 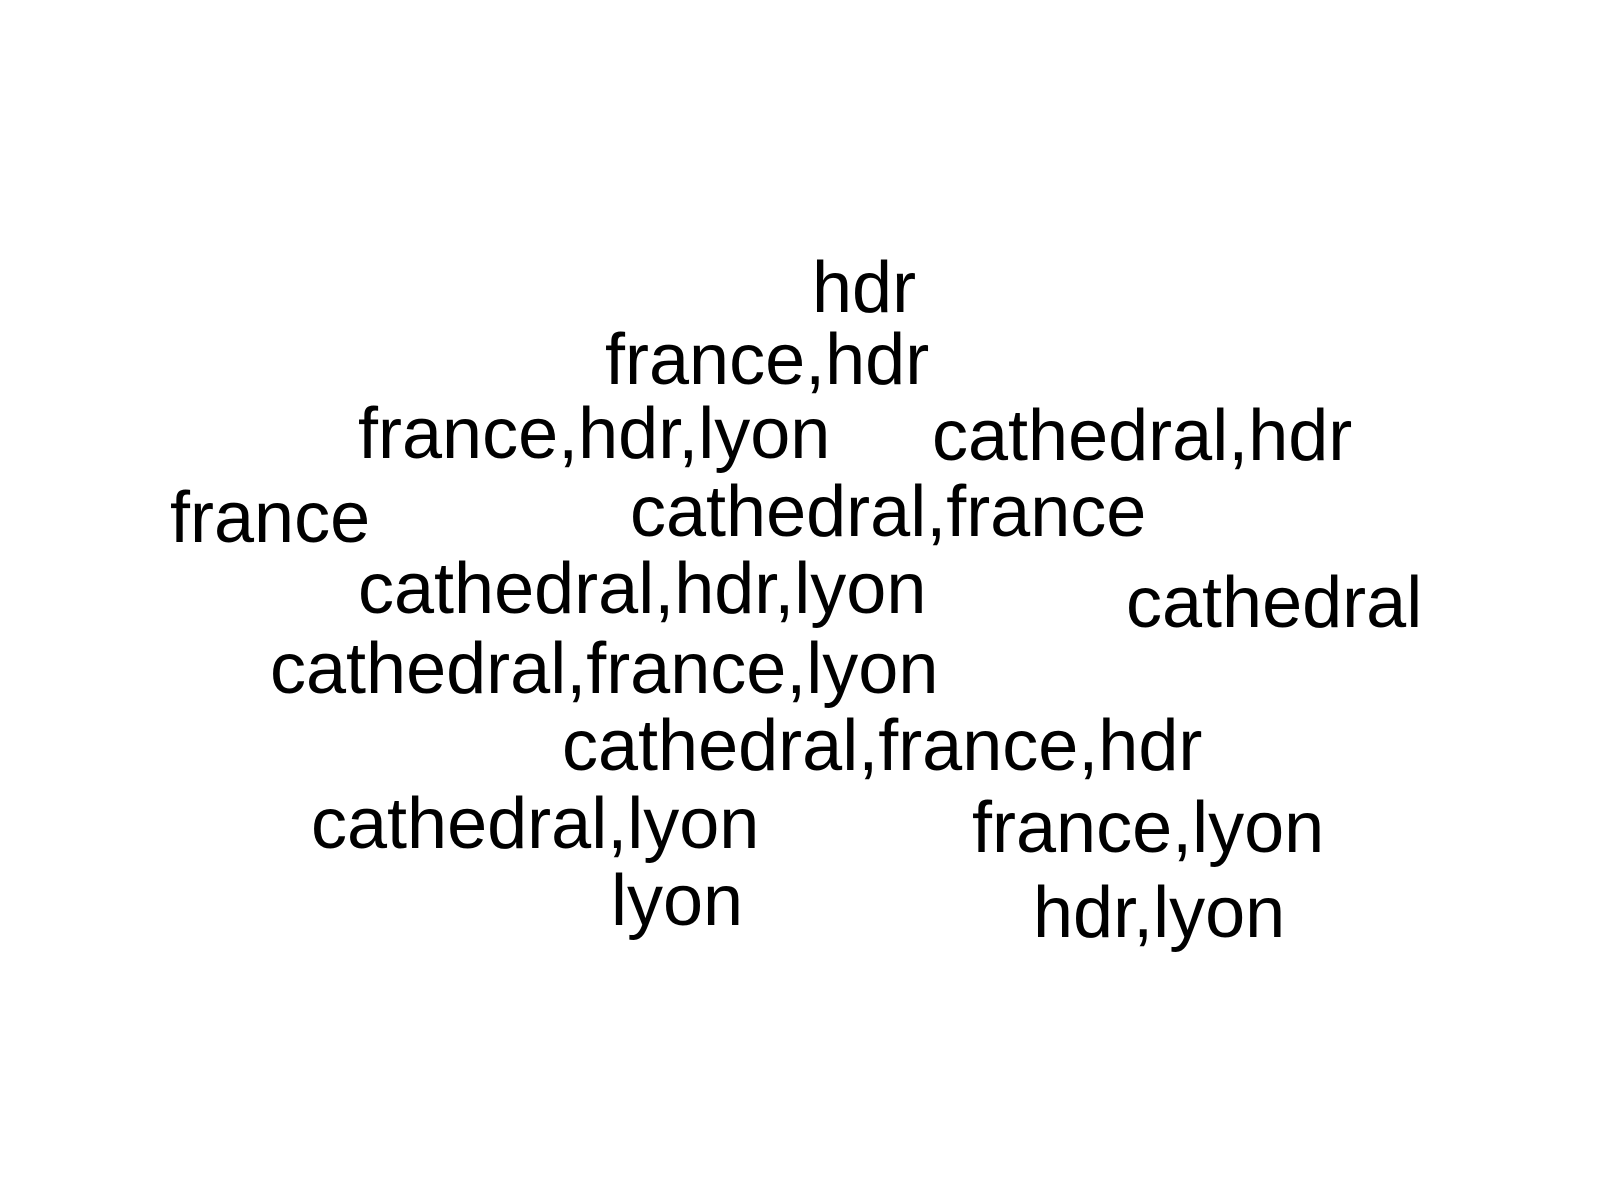 I want to click on word-france-hdr-lyon: france,hdr,lyon, so click(x=594, y=434).